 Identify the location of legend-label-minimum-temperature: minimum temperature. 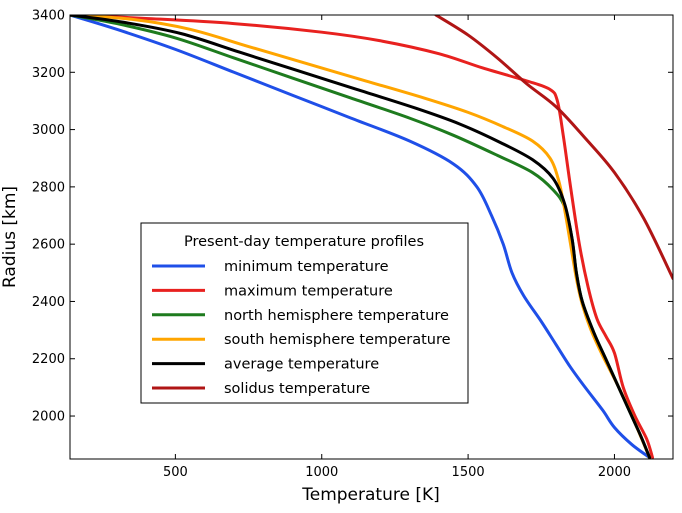
(306, 267).